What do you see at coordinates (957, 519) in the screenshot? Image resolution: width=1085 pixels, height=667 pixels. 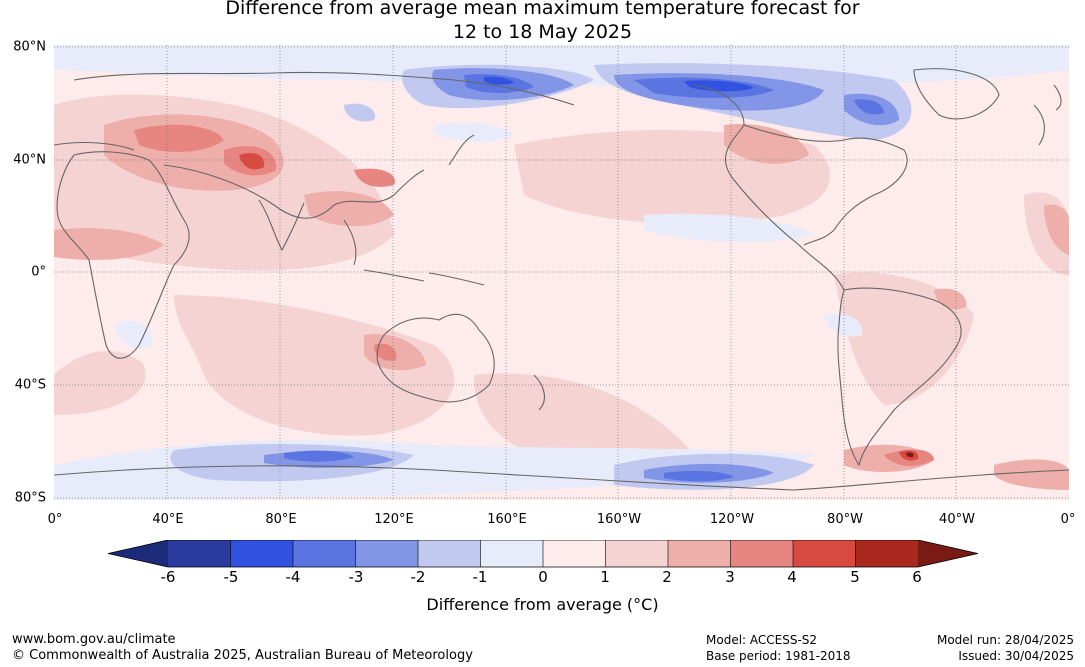 I see `lon-label-40w: 40°W` at bounding box center [957, 519].